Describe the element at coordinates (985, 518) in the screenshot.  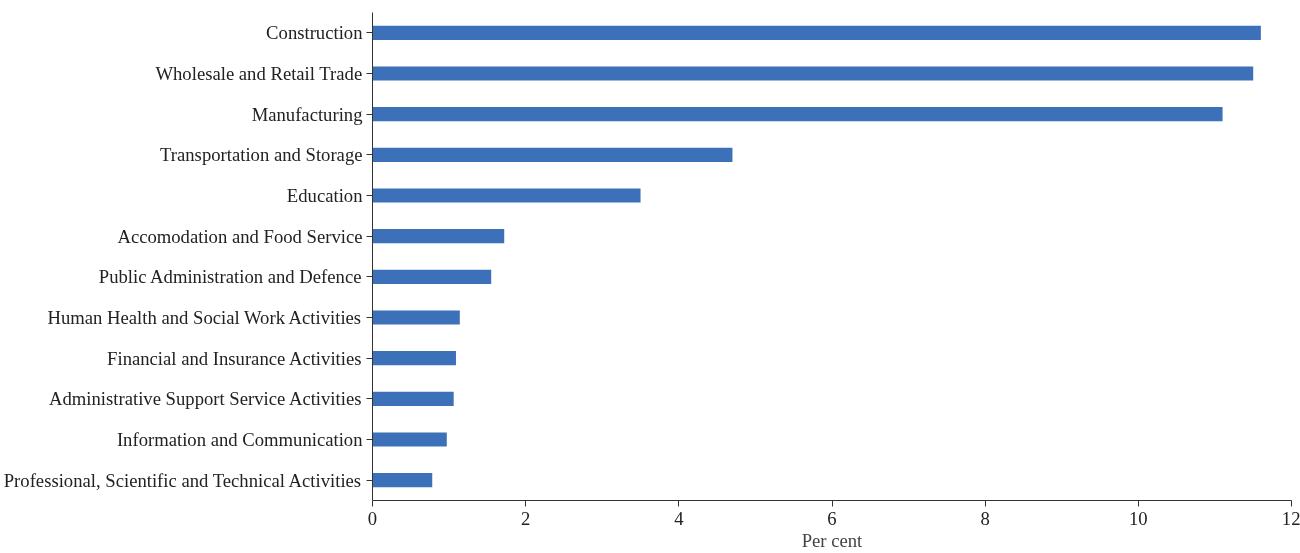
I see `x-tick-label: 8` at that location.